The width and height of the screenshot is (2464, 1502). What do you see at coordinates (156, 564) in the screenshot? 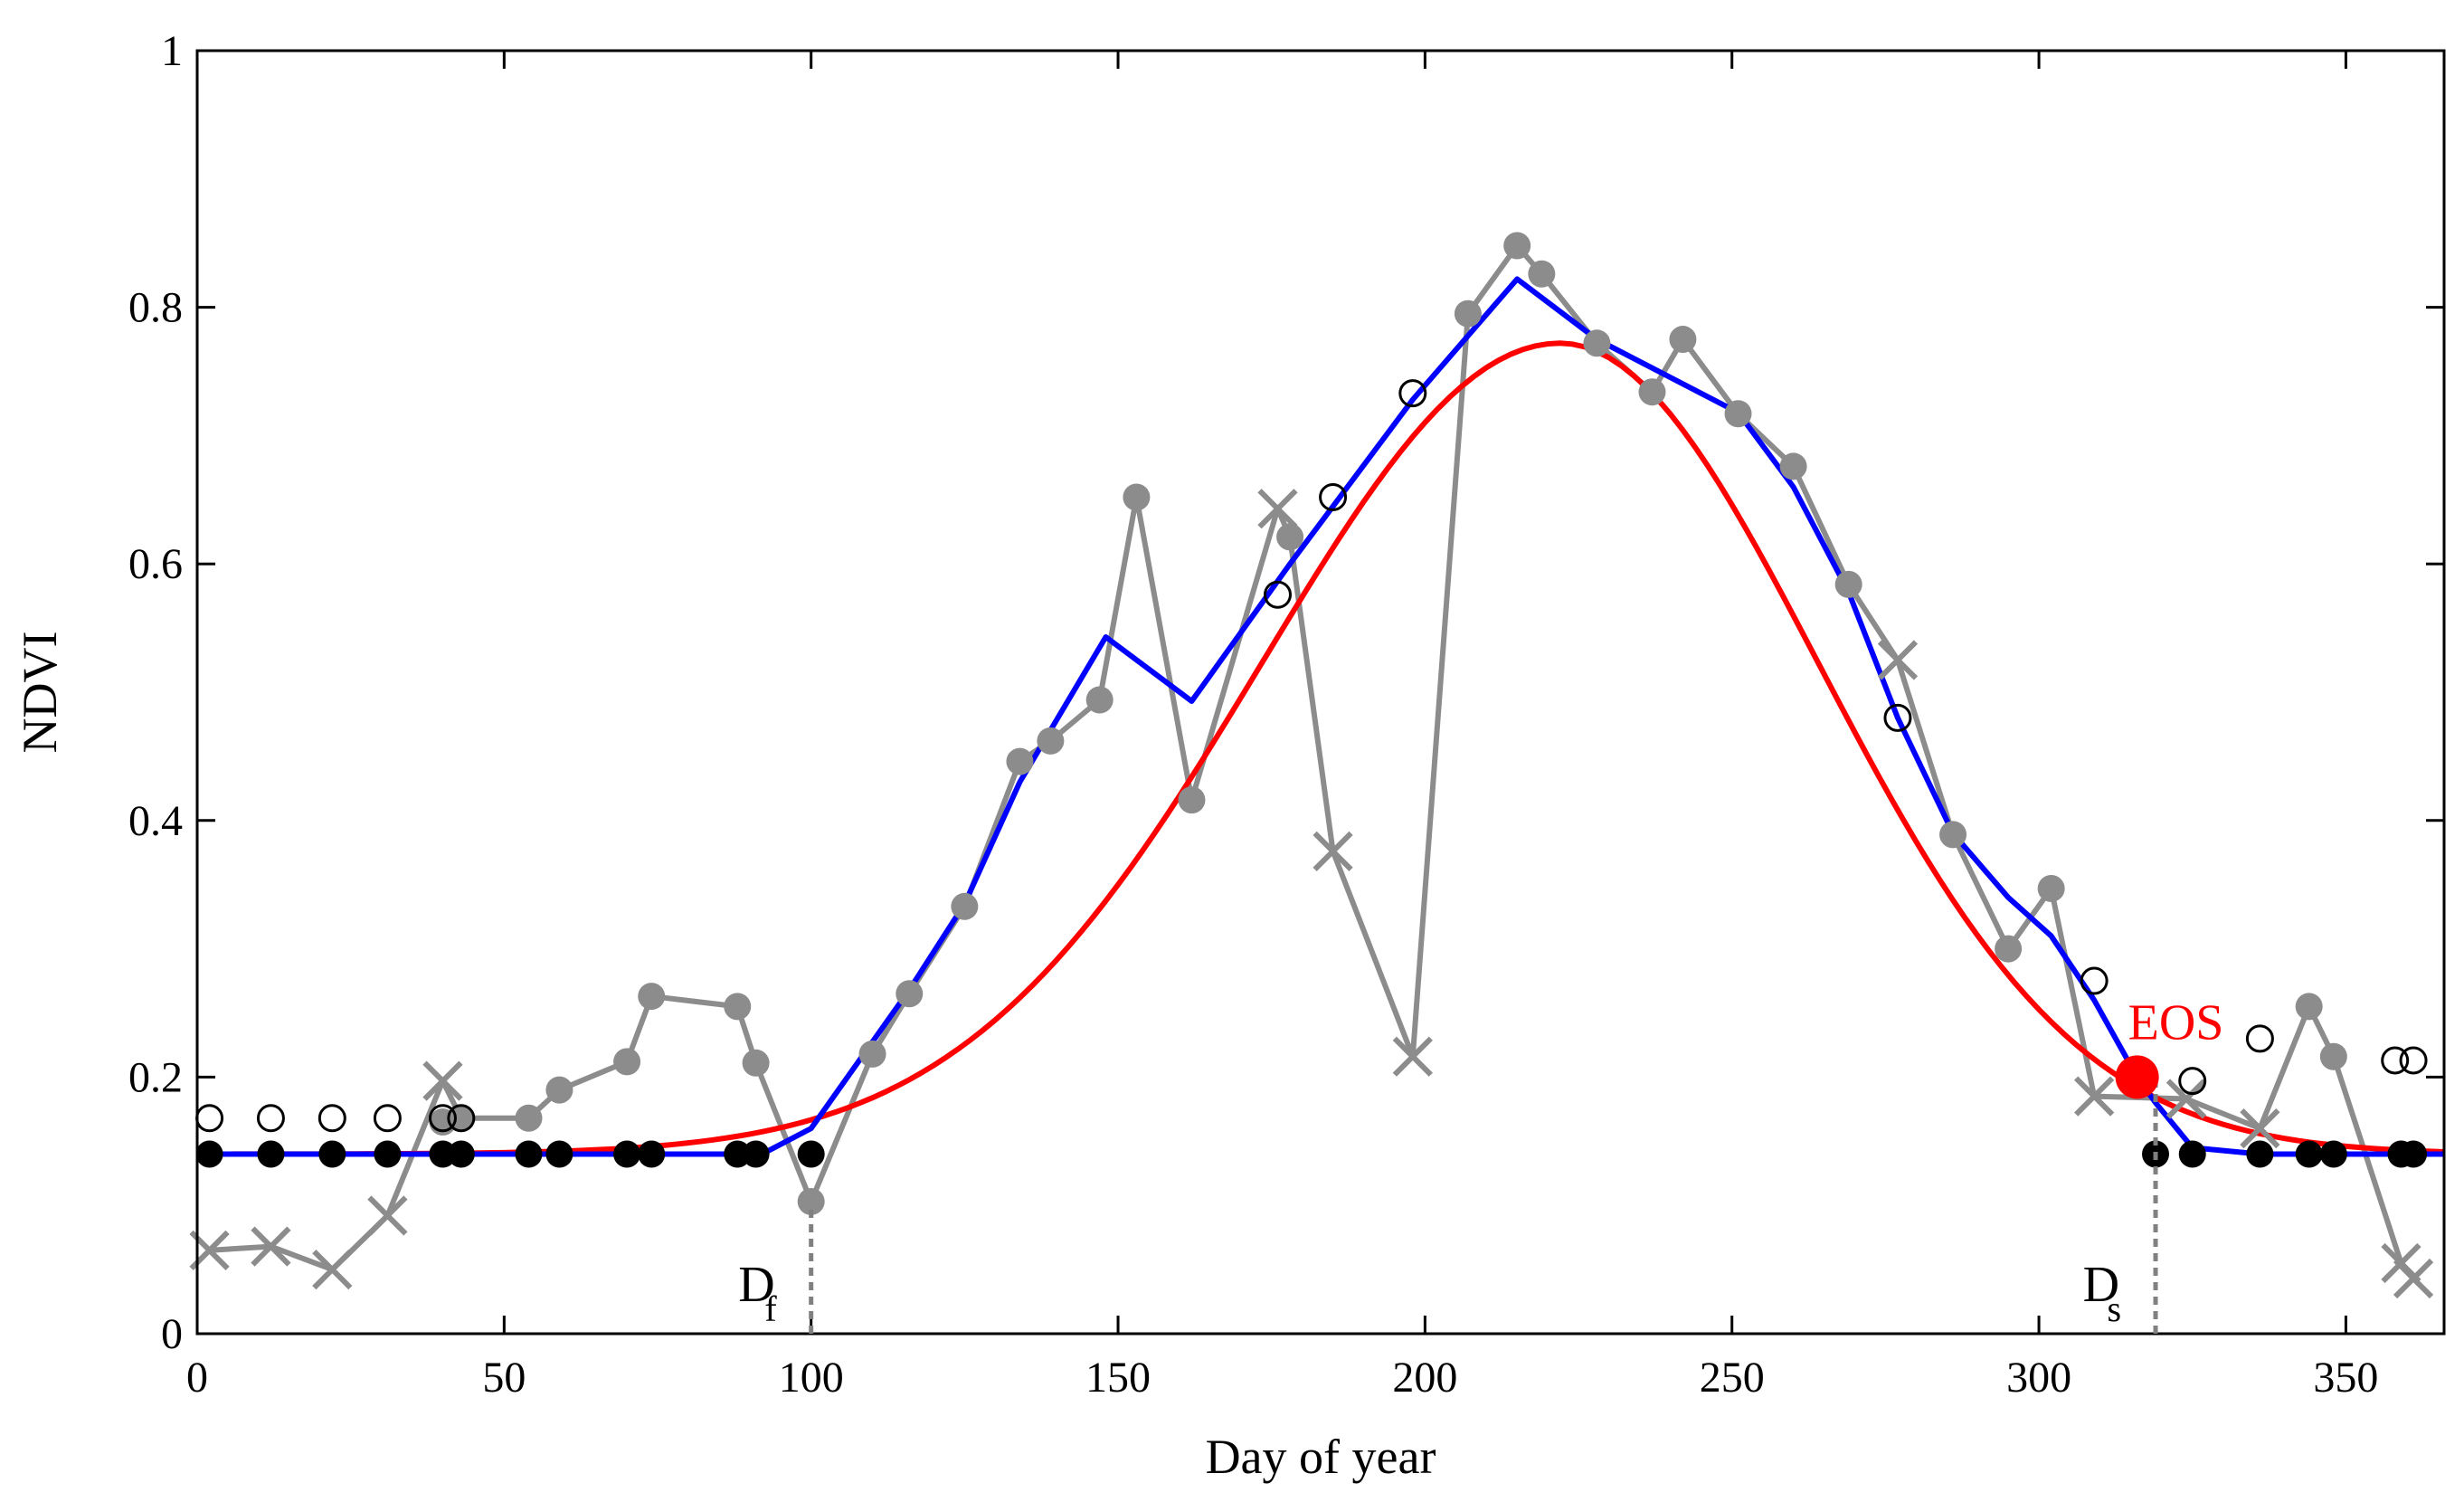
I see `y-tick-label: 0.6` at bounding box center [156, 564].